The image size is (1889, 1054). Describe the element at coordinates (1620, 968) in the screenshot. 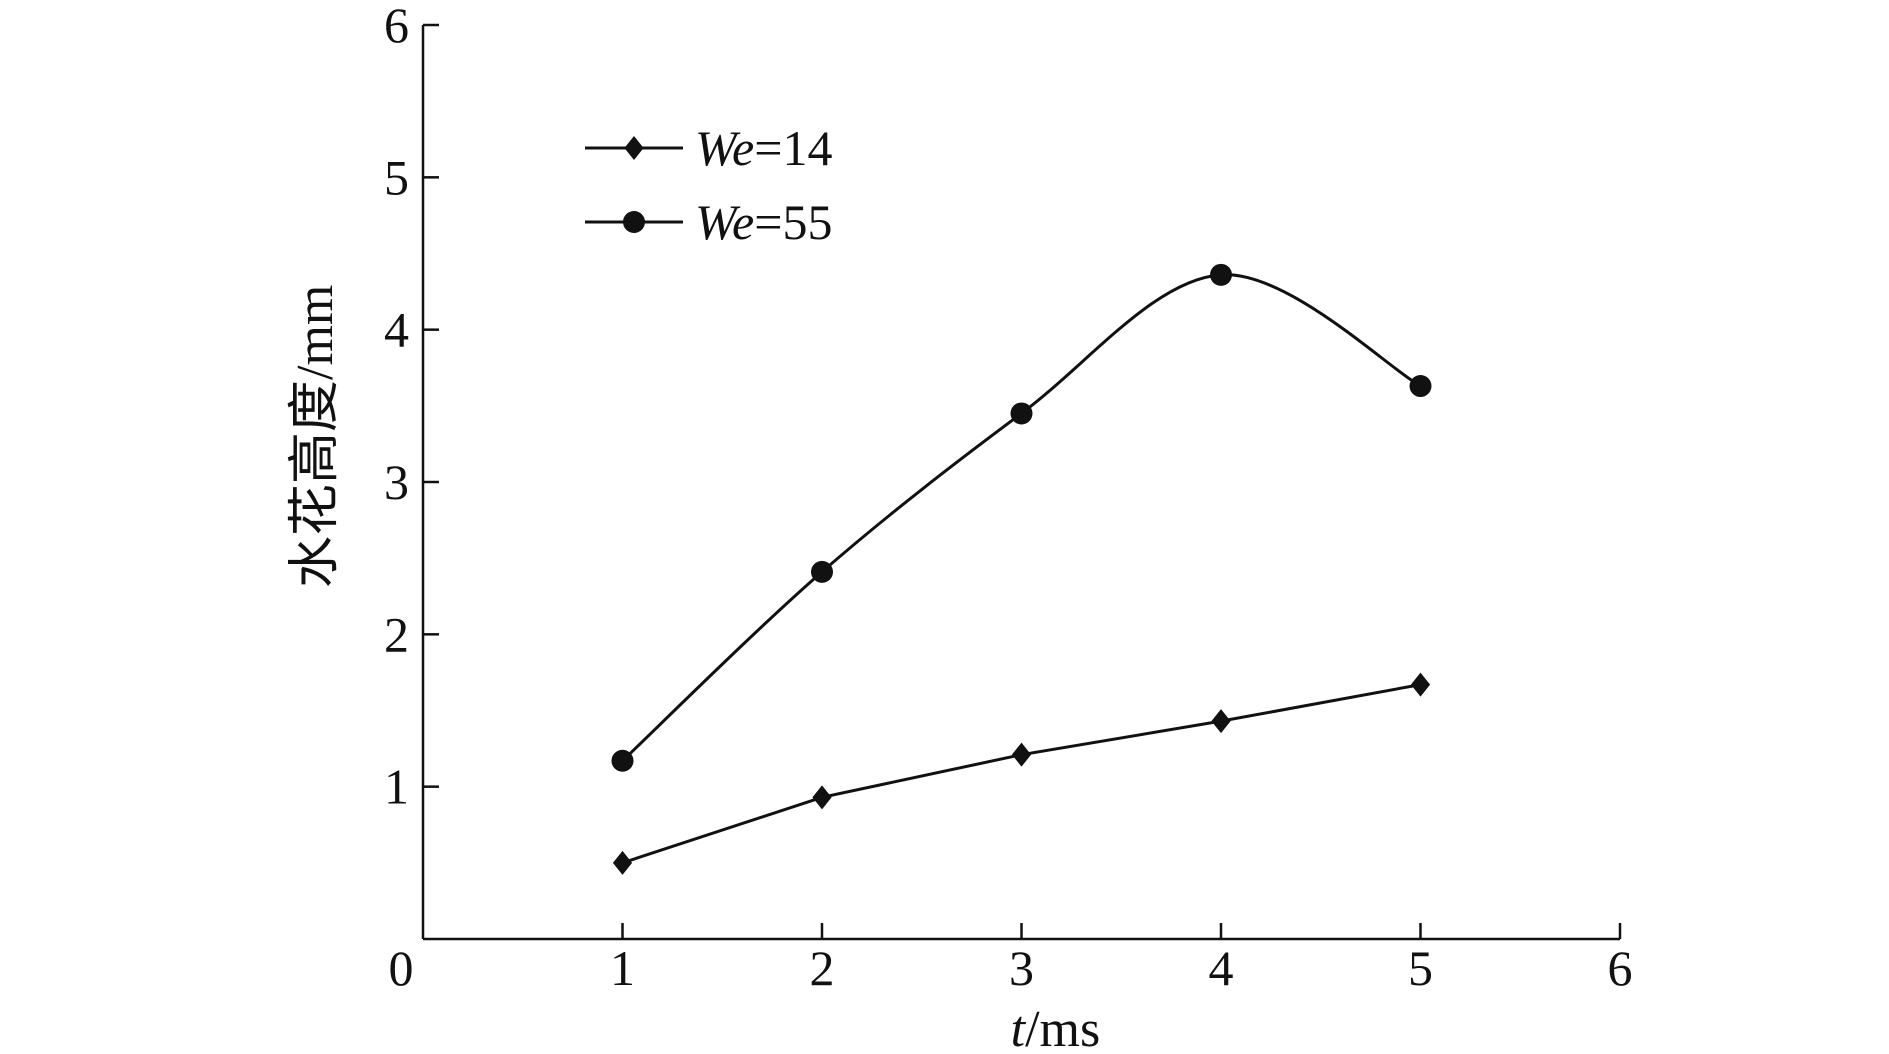

I see `x-tick-label: 6` at that location.